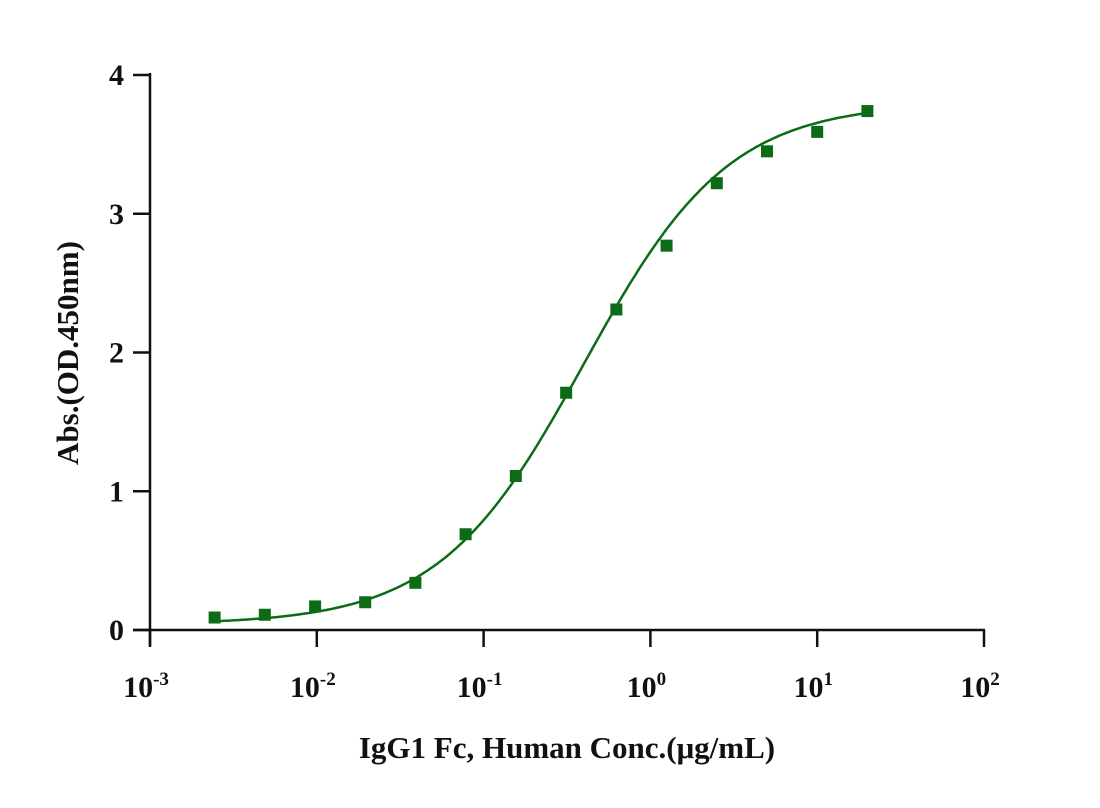 The height and width of the screenshot is (808, 1100). What do you see at coordinates (116, 75) in the screenshot?
I see `y-tick-label: 4` at bounding box center [116, 75].